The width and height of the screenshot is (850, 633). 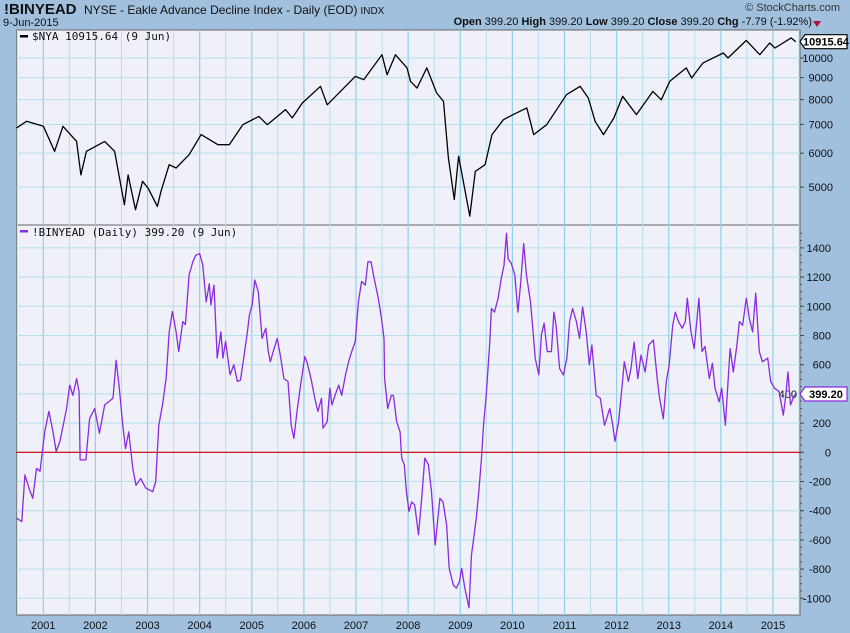 What do you see at coordinates (773, 626) in the screenshot?
I see `x-tick-label: 2015` at bounding box center [773, 626].